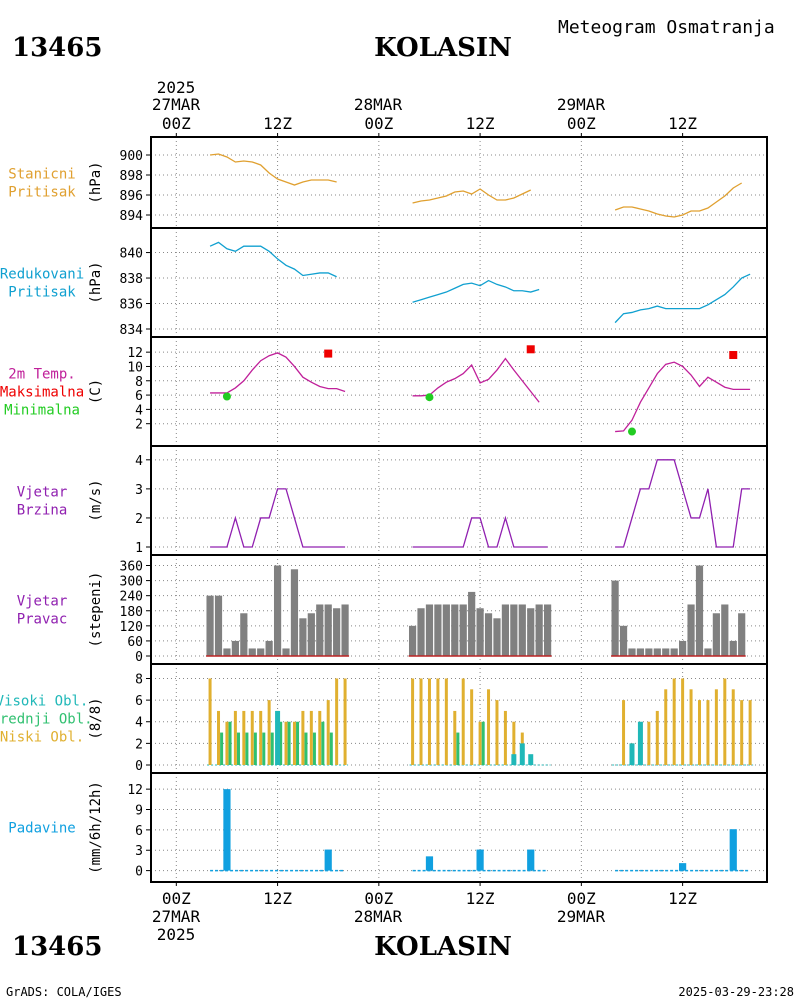  What do you see at coordinates (96, 610) in the screenshot?
I see `panel-unit-label: (stepeni)` at bounding box center [96, 610].